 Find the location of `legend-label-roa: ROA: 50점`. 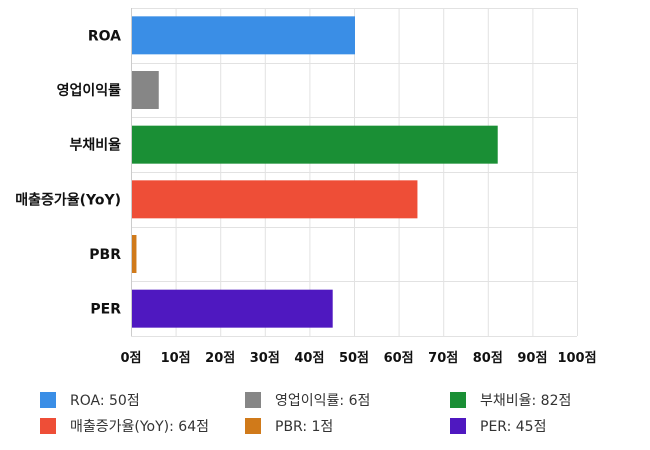

legend-label-roa: ROA: 50점 is located at coordinates (105, 401).